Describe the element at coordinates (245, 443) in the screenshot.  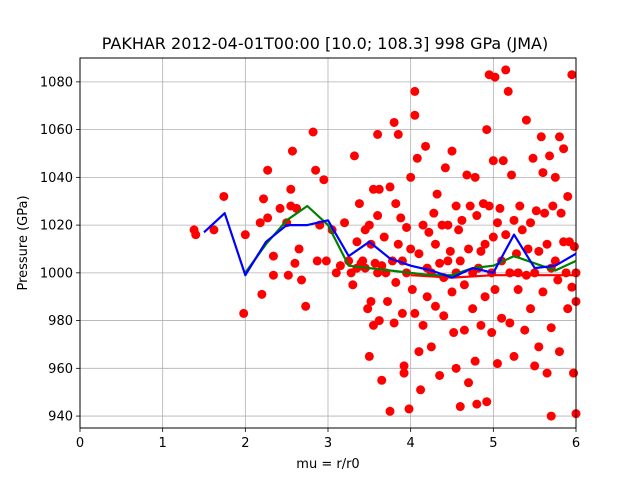
I see `x-tick-label-2: 2` at that location.